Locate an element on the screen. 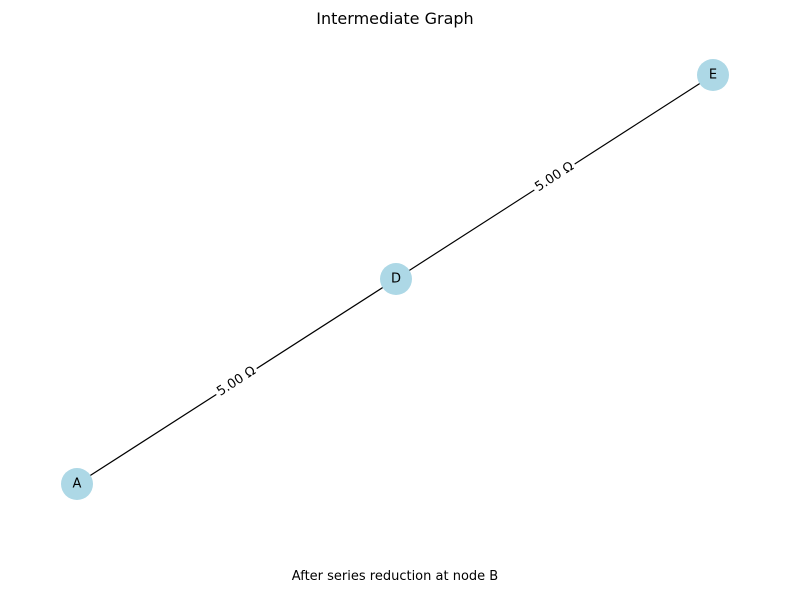 The height and width of the screenshot is (593, 790). node-d: D is located at coordinates (396, 279).